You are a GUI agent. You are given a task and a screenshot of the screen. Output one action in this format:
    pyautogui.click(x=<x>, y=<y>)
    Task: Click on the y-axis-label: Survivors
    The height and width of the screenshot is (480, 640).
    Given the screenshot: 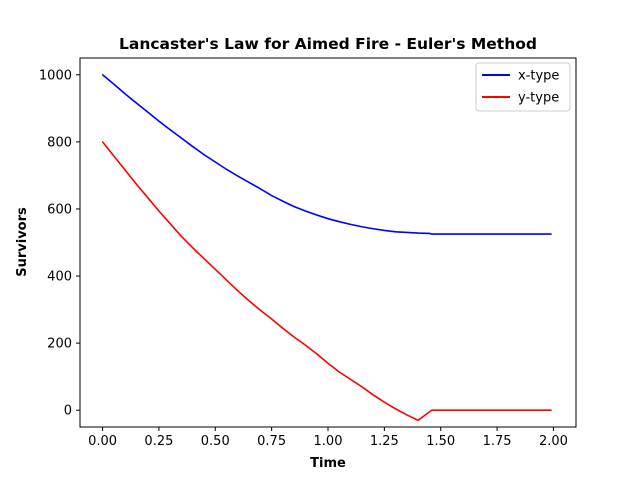 What is the action you would take?
    pyautogui.click(x=22, y=242)
    